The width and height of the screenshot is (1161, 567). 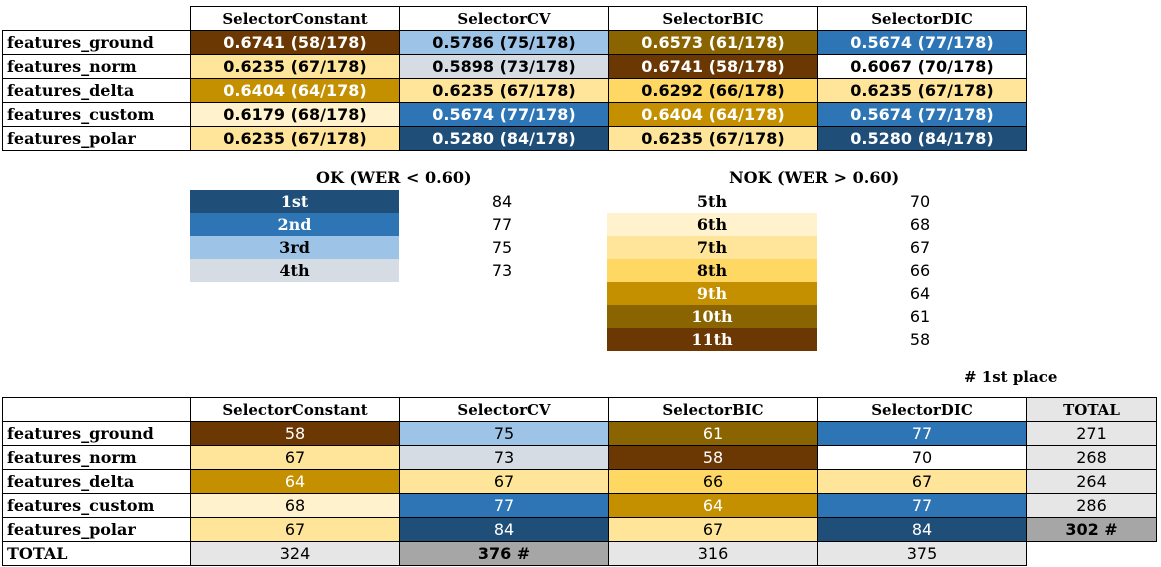 I want to click on score-cell: 0.6404 (64/178), so click(x=295, y=90).